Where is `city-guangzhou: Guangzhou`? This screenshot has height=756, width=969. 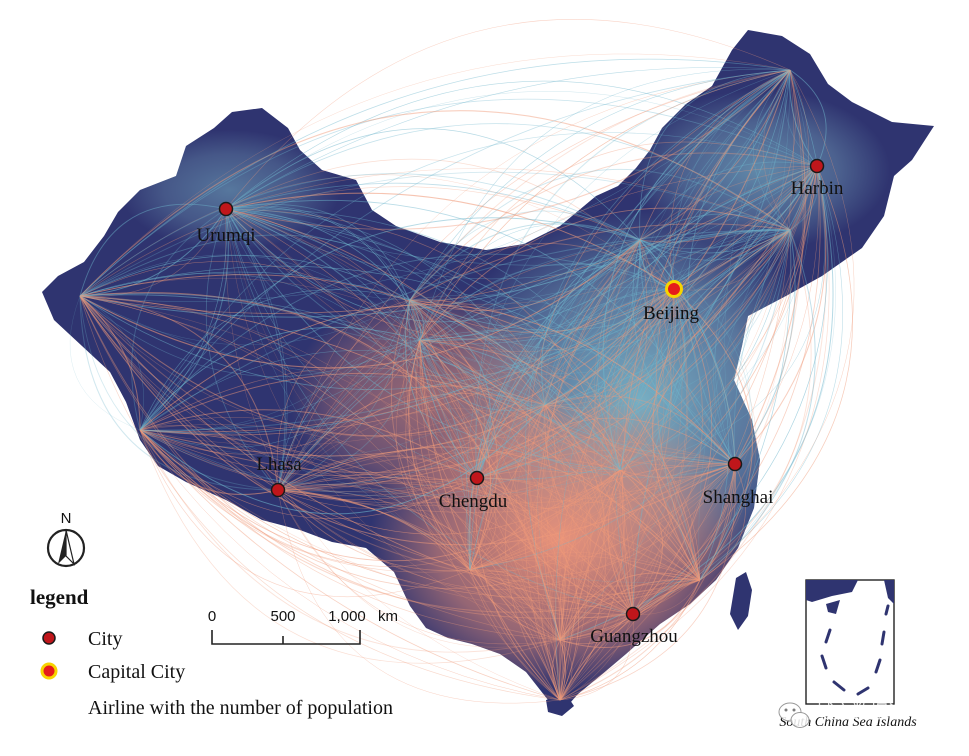 city-guangzhou: Guangzhou is located at coordinates (634, 627).